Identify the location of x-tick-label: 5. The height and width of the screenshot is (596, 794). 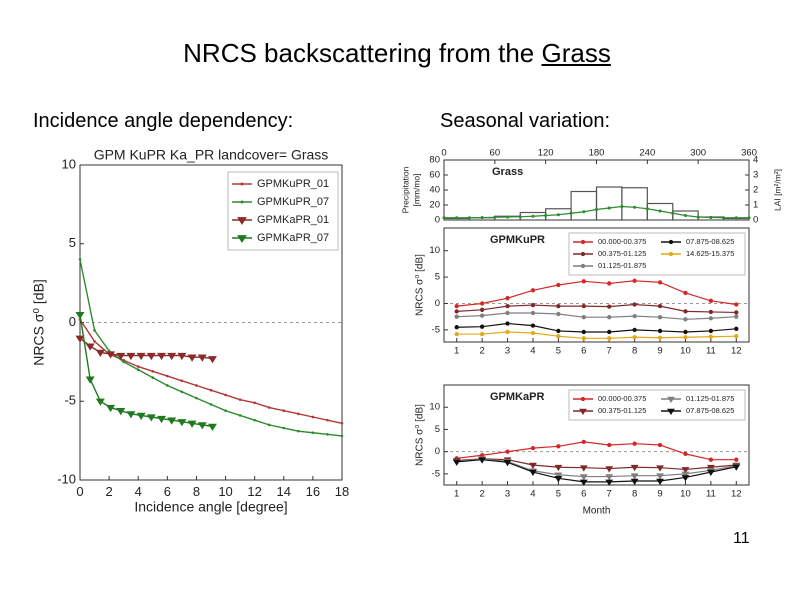
(558, 351).